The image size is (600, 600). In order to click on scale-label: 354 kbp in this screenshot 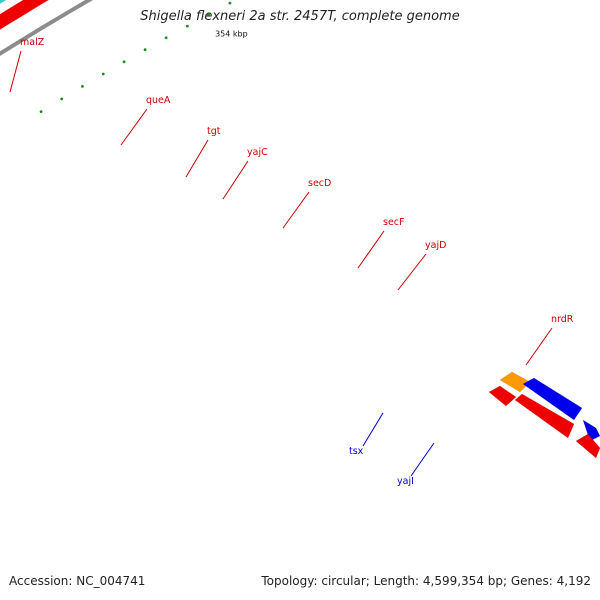, I will do `click(231, 33)`.